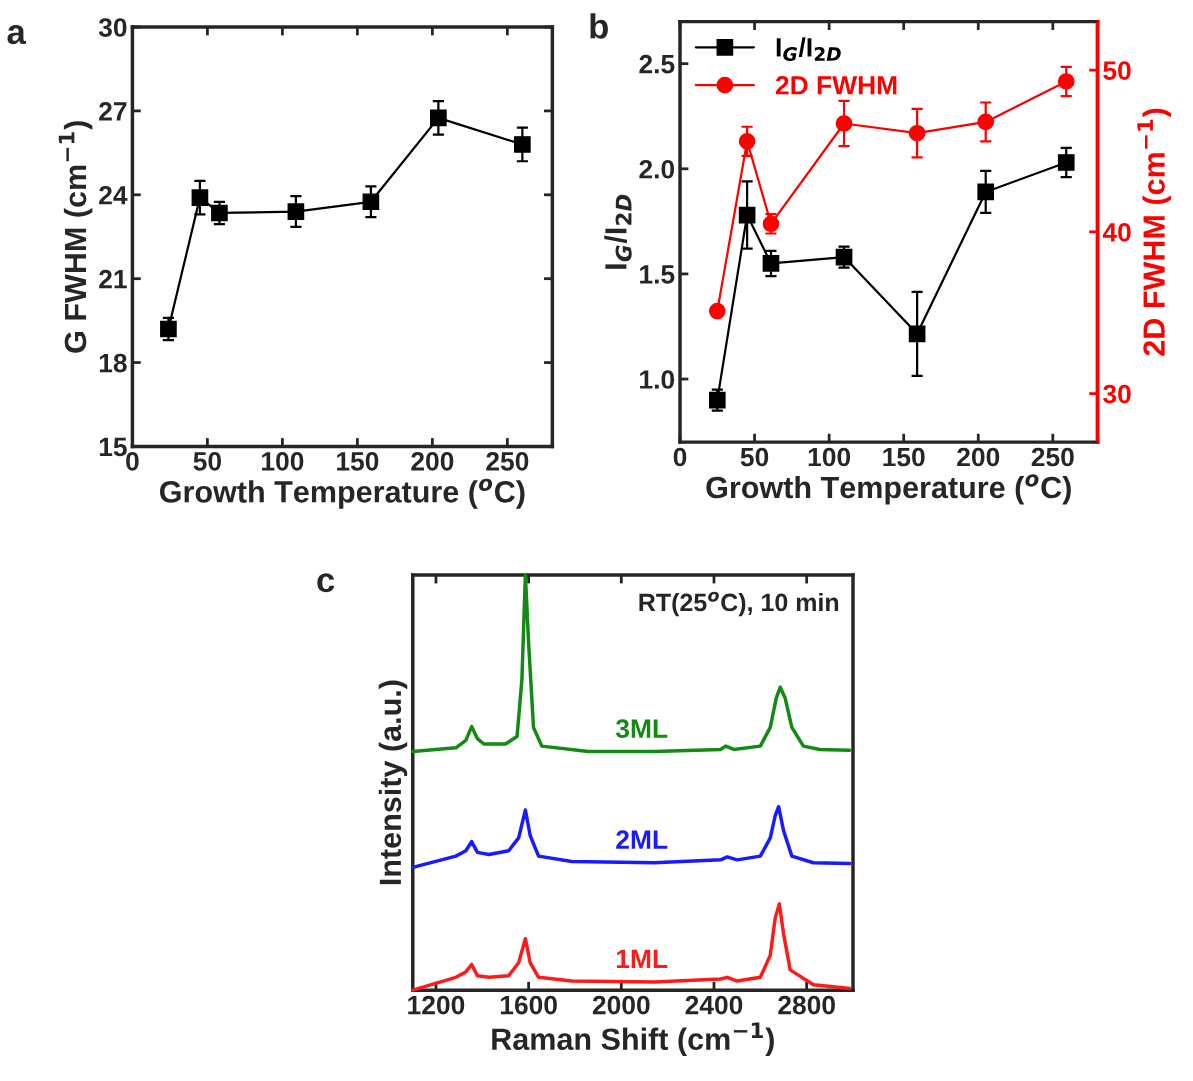 The height and width of the screenshot is (1081, 1193). I want to click on y-tick-label: 1.0, so click(657, 379).